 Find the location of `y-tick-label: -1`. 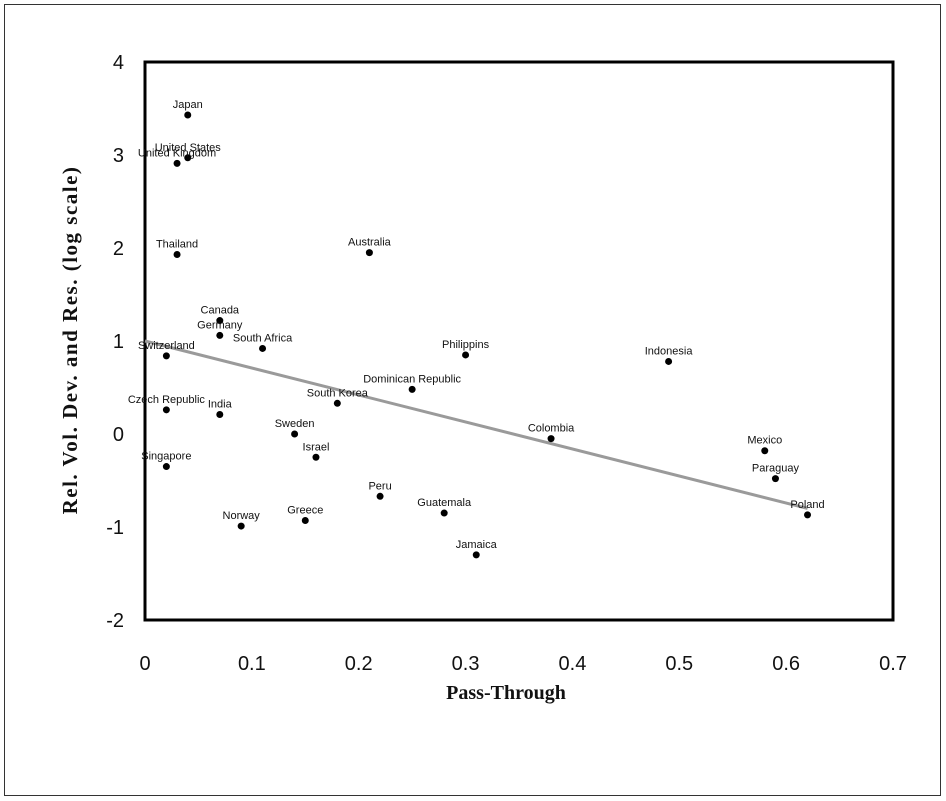

y-tick-label: -1 is located at coordinates (115, 528).